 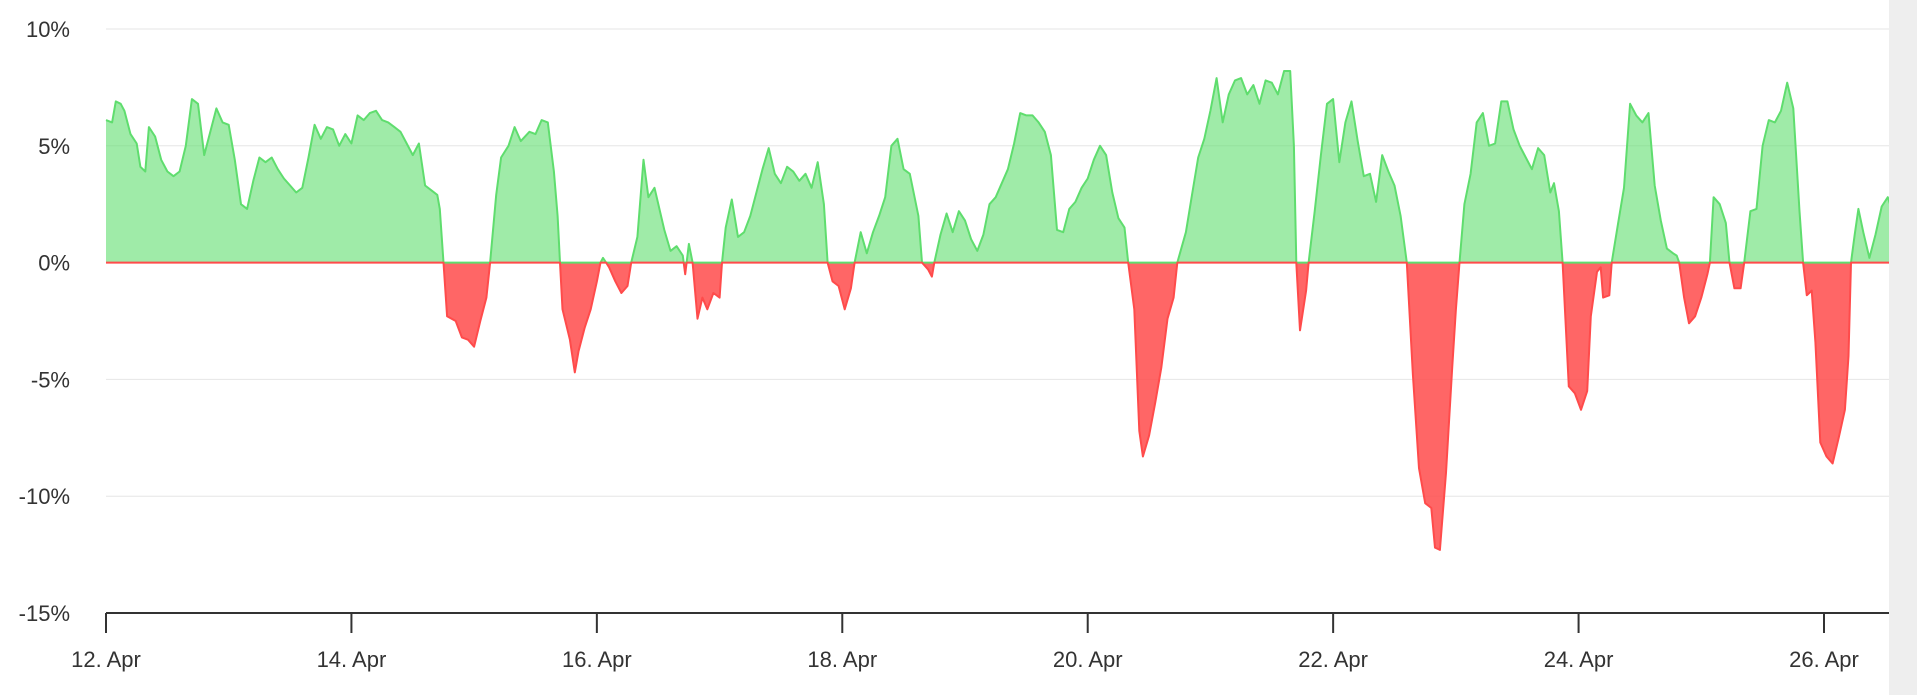 I want to click on y-tick-label: 10%, so click(x=48, y=29).